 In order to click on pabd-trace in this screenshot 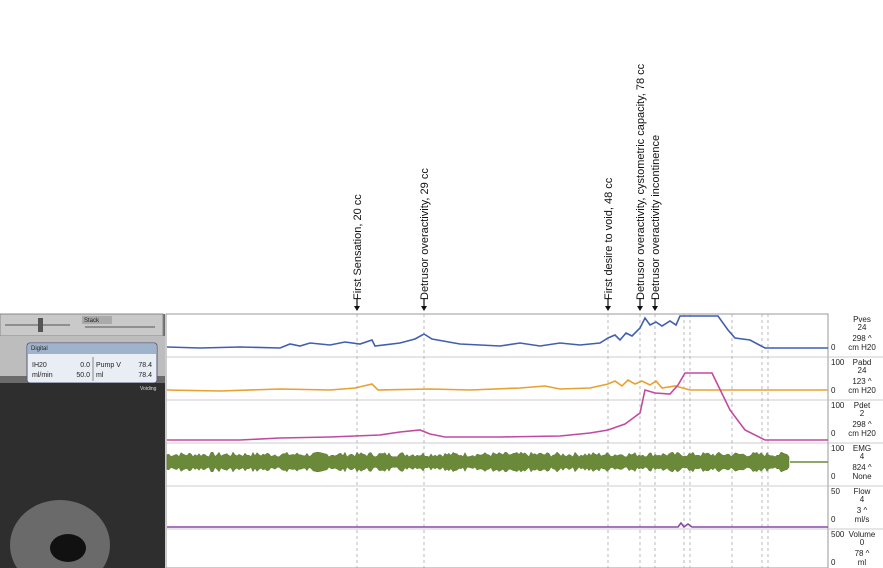, I will do `click(497, 385)`.